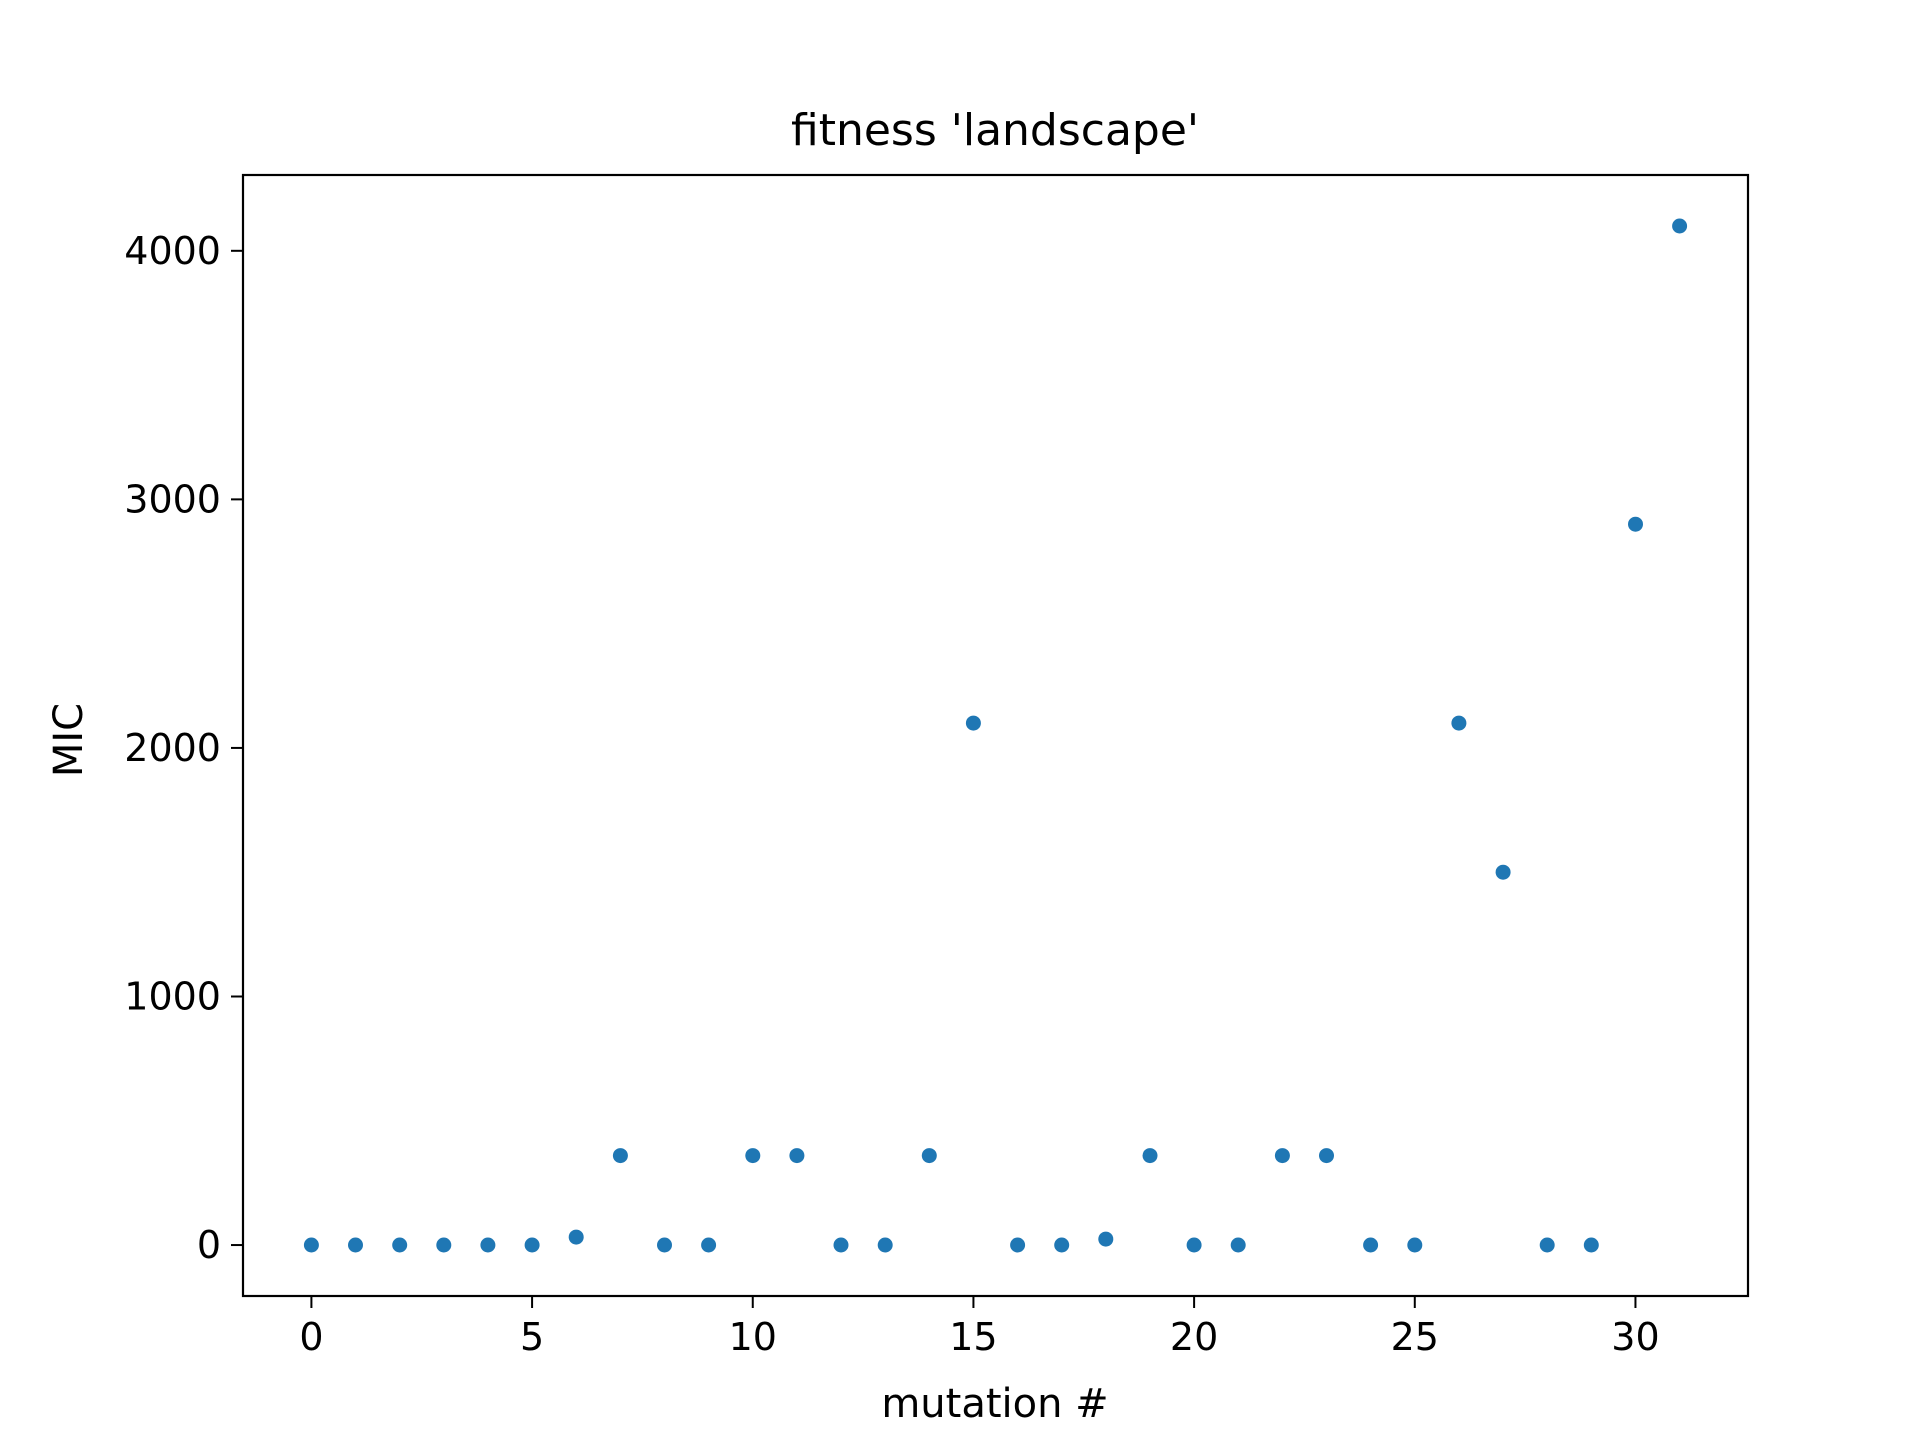  I want to click on x-tick-label: 30, so click(1635, 1337).